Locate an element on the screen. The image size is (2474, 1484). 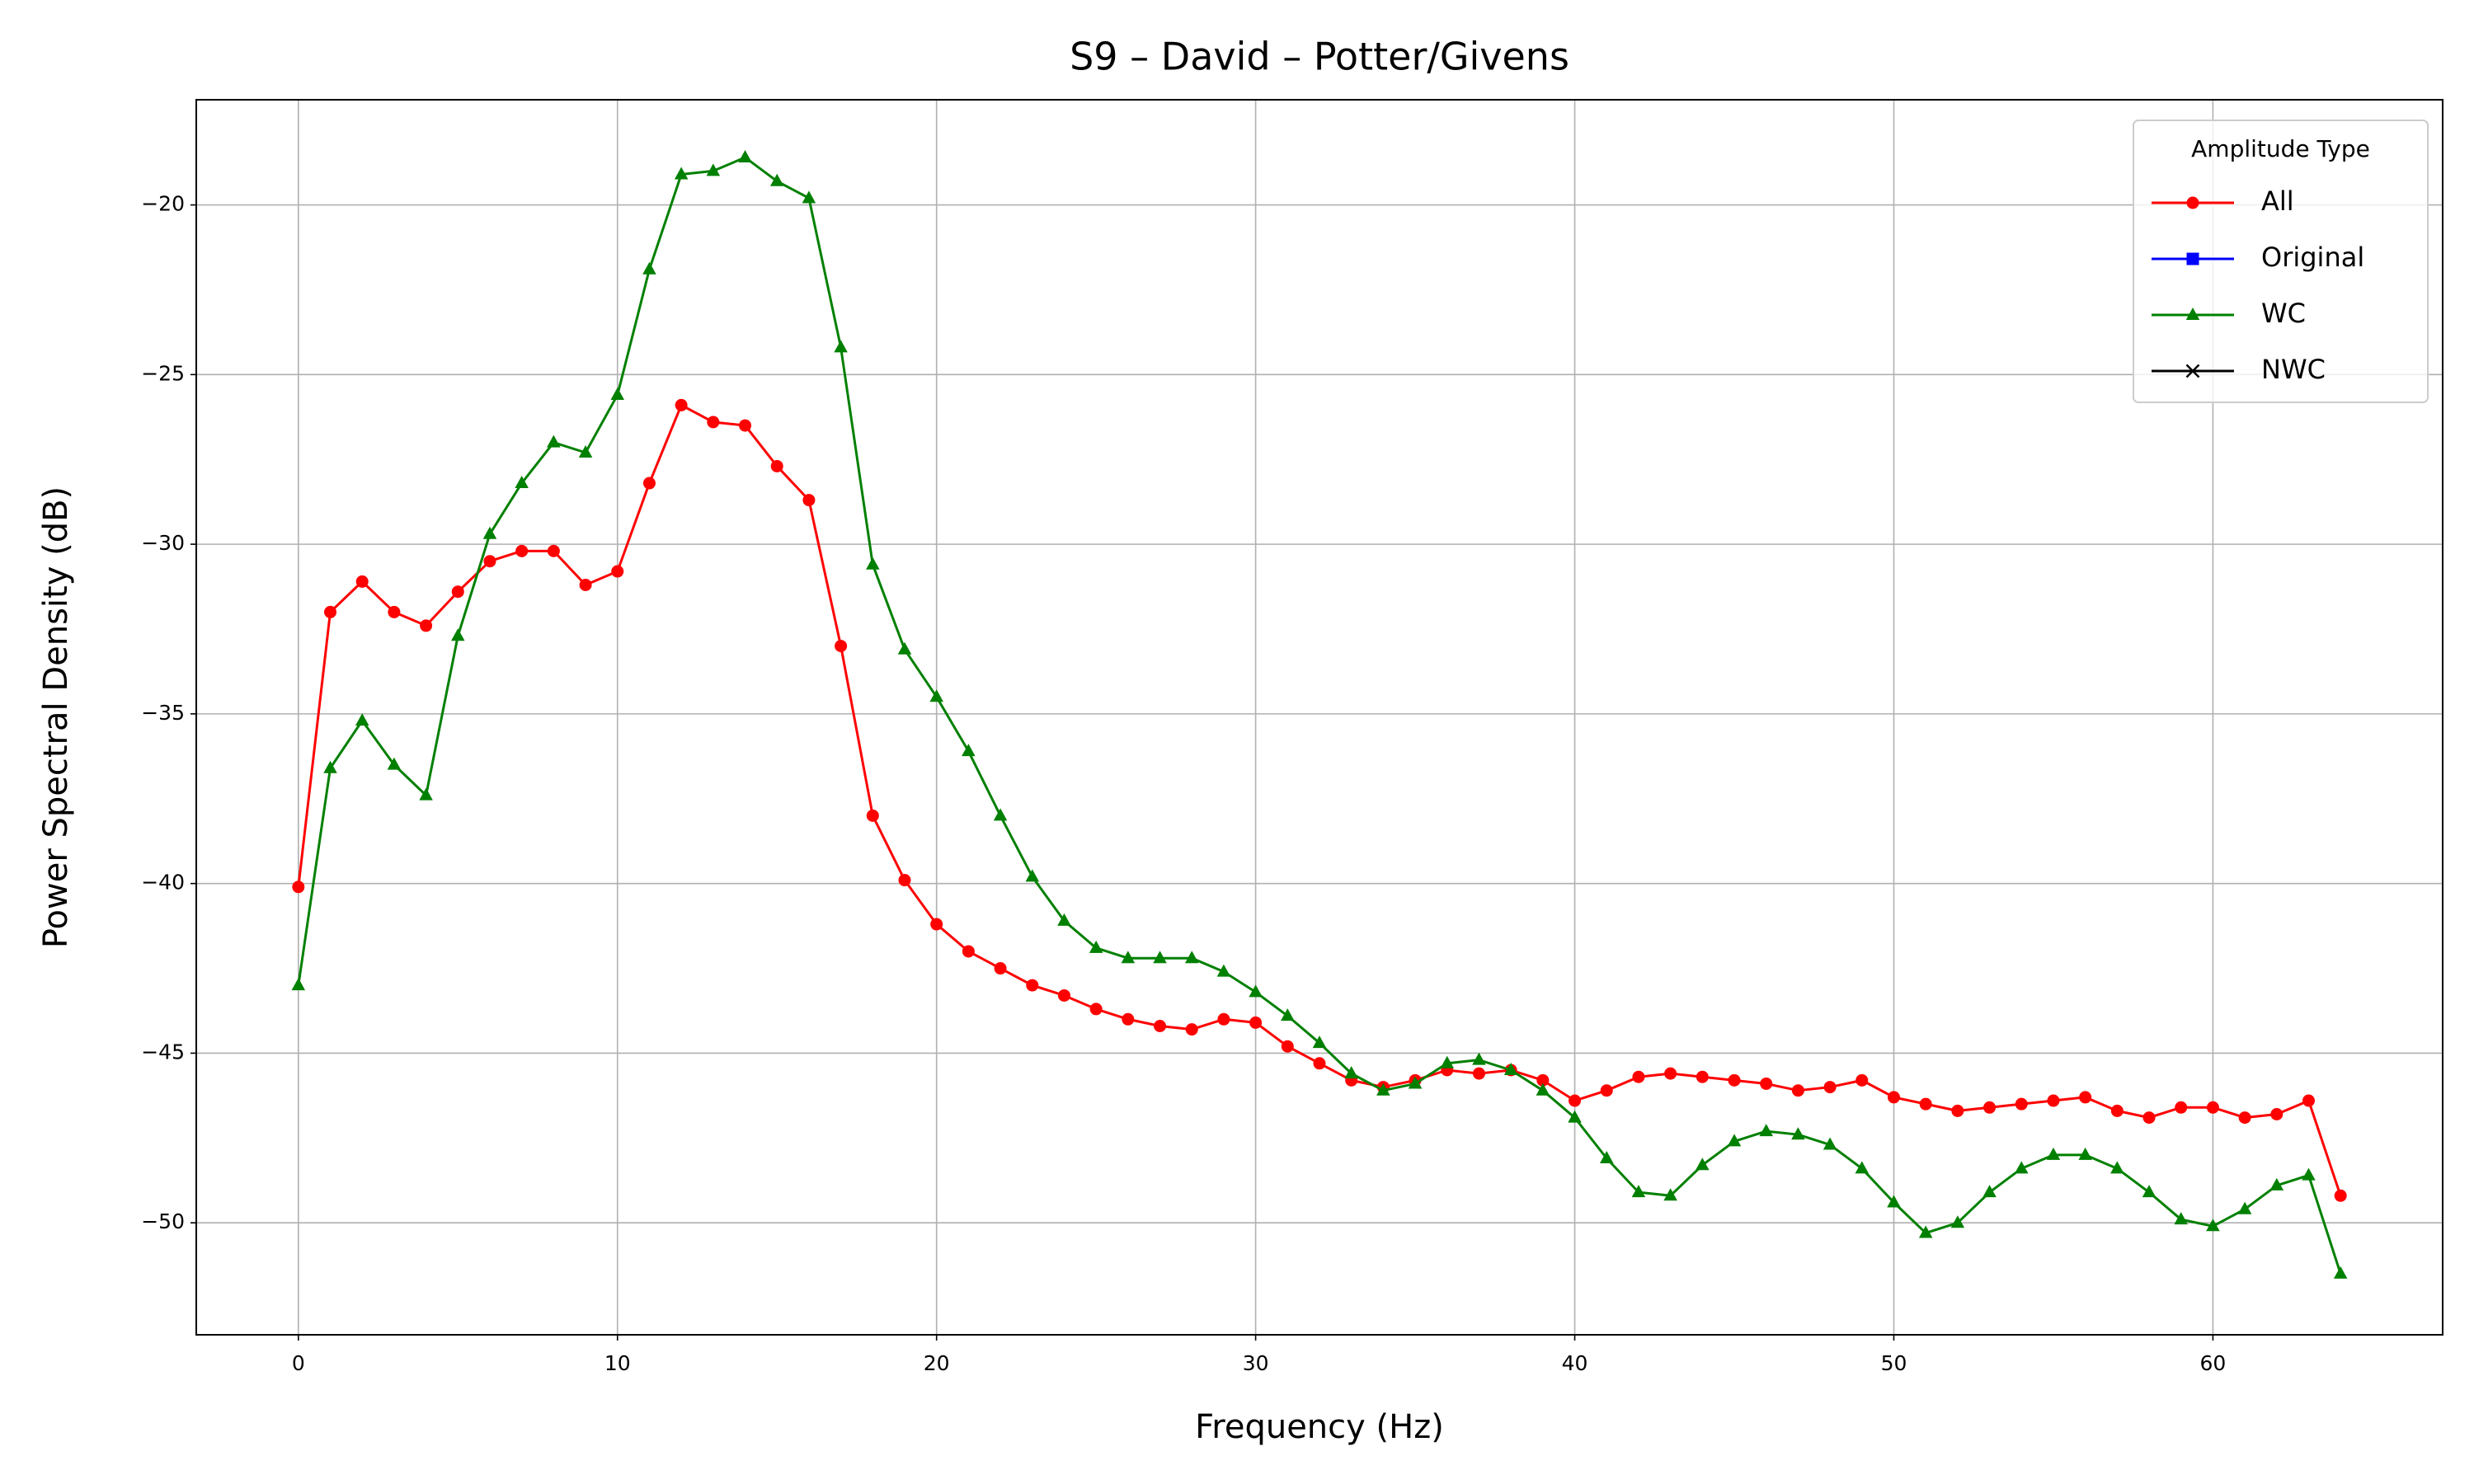
legend-box is located at coordinates (2281, 261).